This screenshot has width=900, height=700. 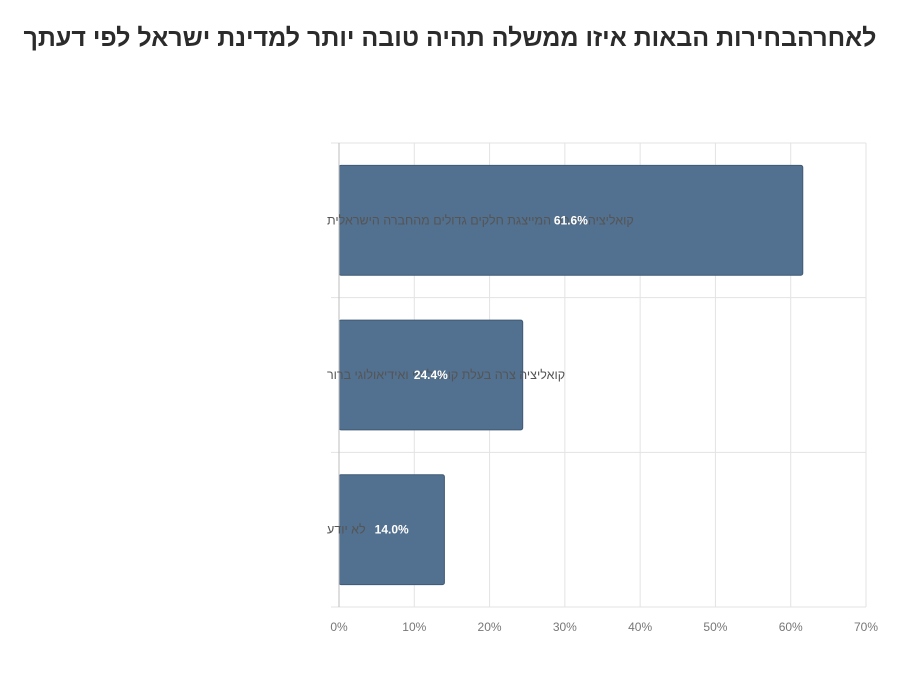 I want to click on data-label: 61.6%, so click(x=571, y=220).